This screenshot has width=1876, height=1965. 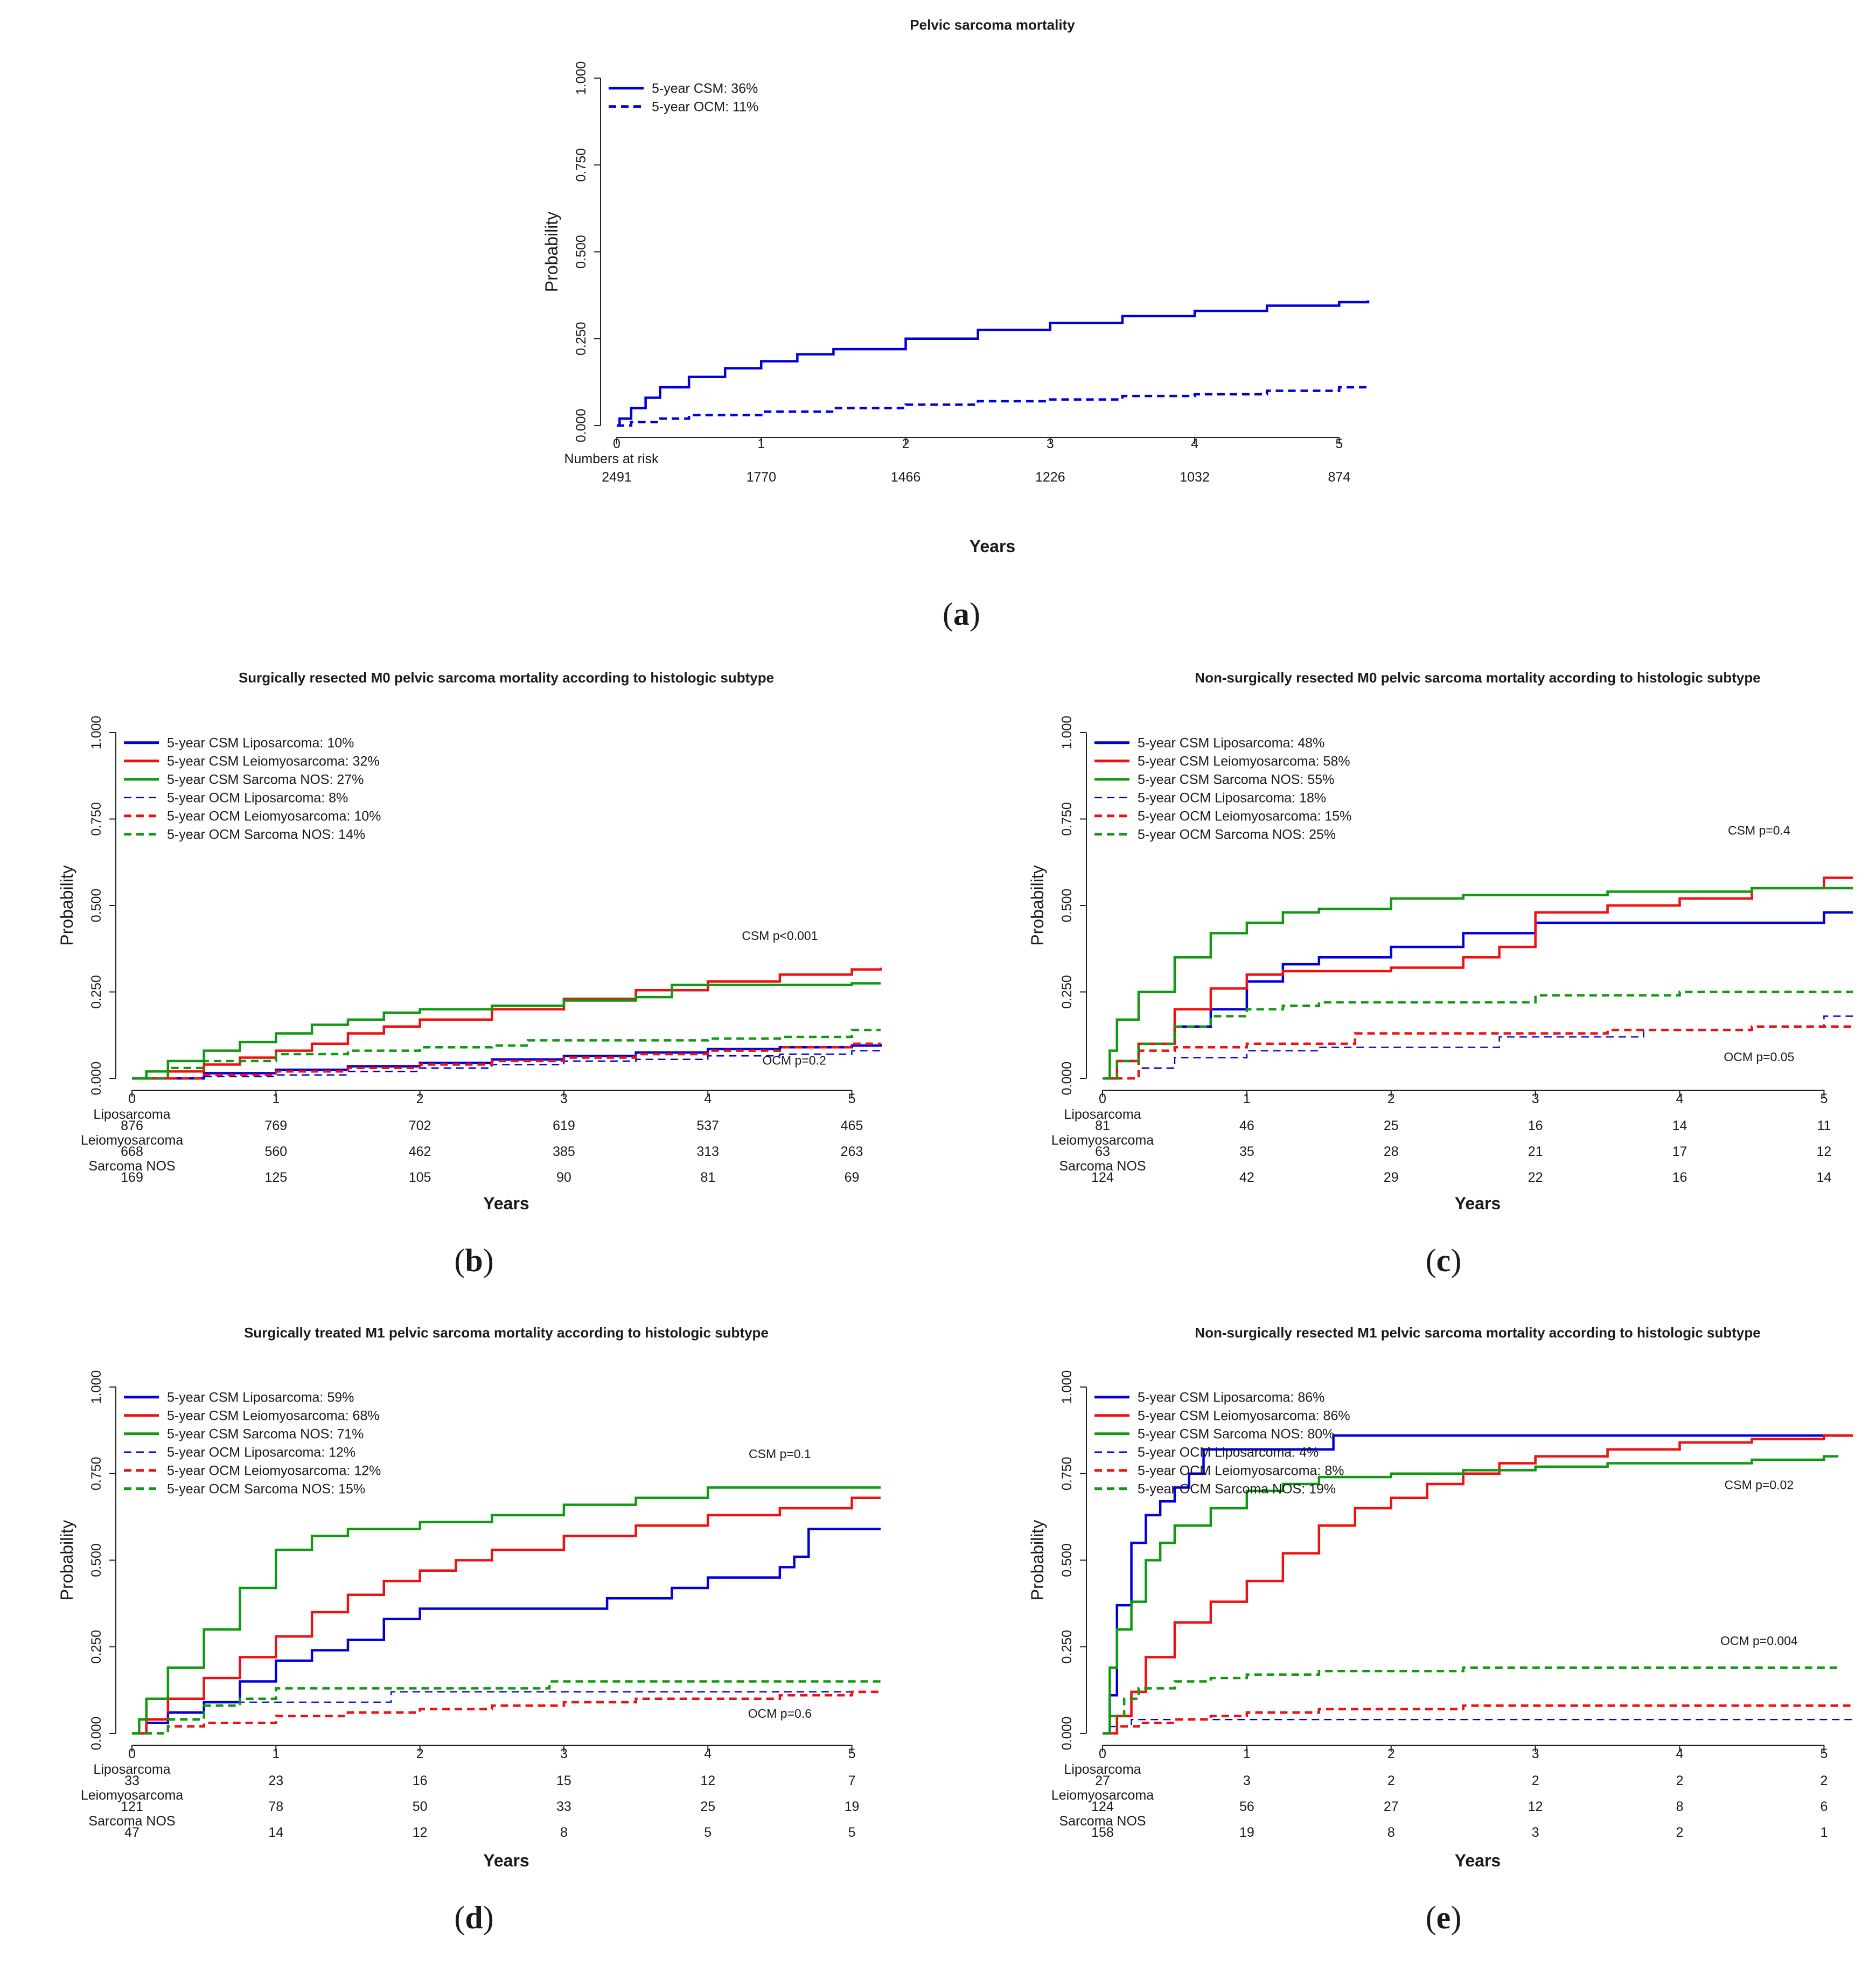 What do you see at coordinates (564, 1125) in the screenshot?
I see `risk-value: 619` at bounding box center [564, 1125].